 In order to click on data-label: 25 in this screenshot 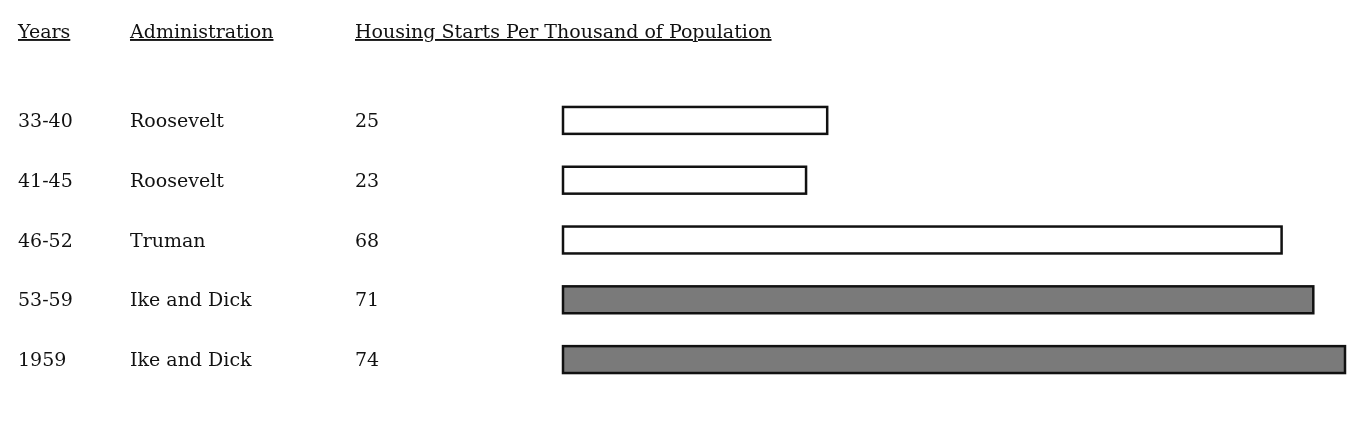, I will do `click(367, 120)`.